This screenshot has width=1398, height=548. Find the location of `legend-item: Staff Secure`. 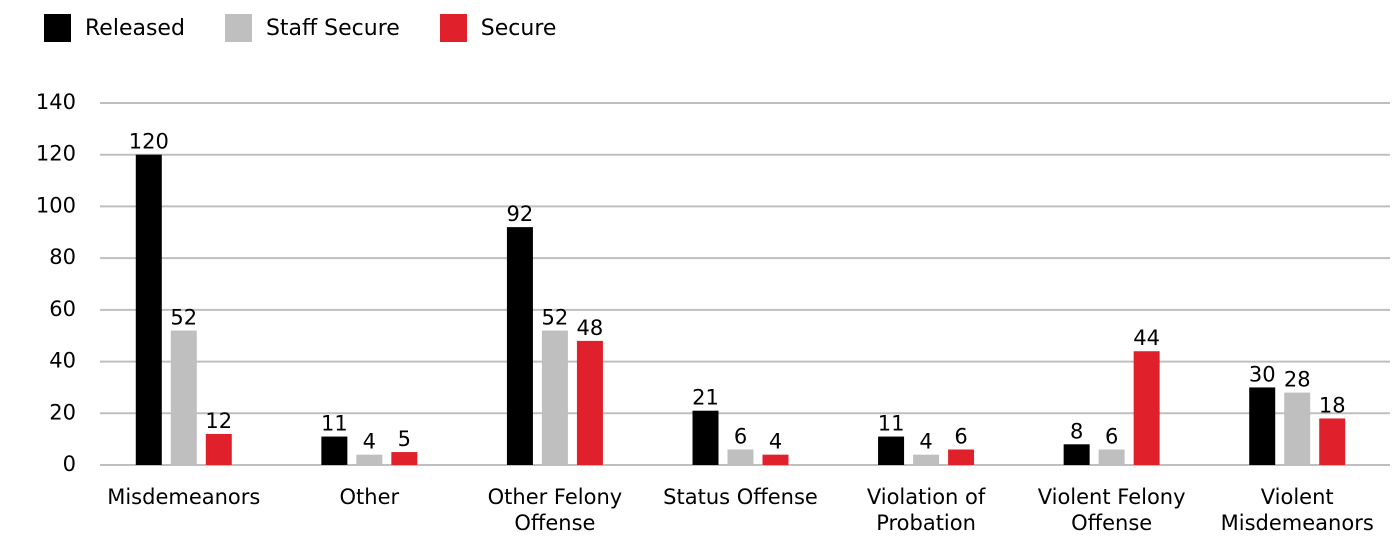

legend-item: Staff Secure is located at coordinates (312, 28).